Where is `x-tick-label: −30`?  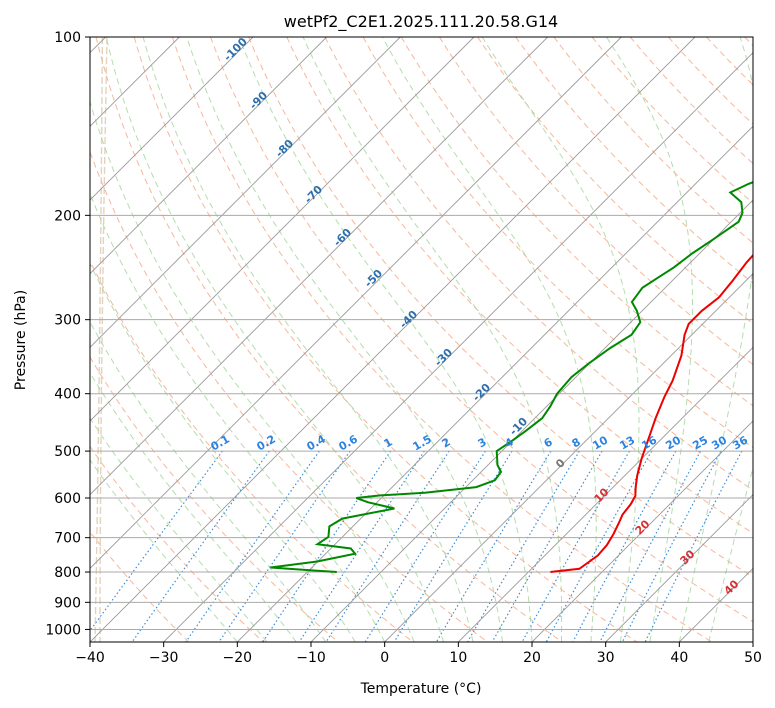
x-tick-label: −30 is located at coordinates (164, 658).